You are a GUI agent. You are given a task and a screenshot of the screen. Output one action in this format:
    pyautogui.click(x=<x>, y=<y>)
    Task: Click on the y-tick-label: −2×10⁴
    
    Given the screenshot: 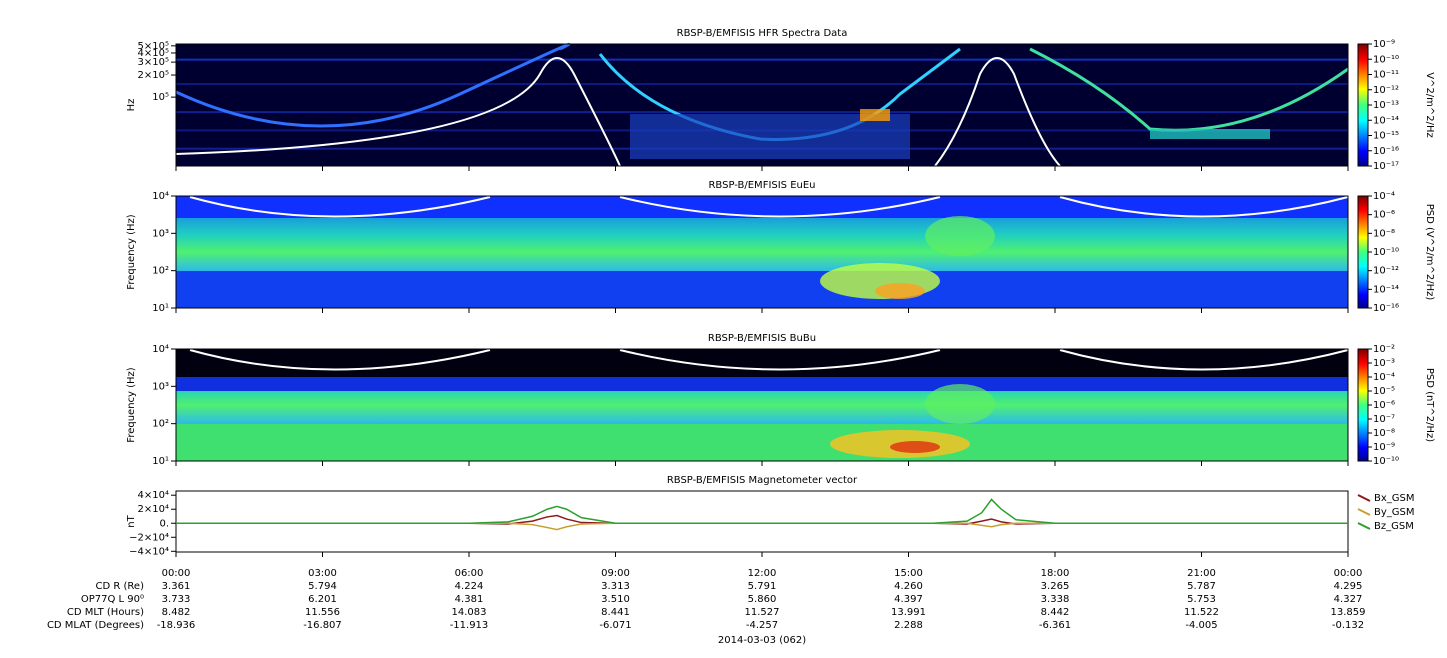 What is the action you would take?
    pyautogui.click(x=149, y=537)
    